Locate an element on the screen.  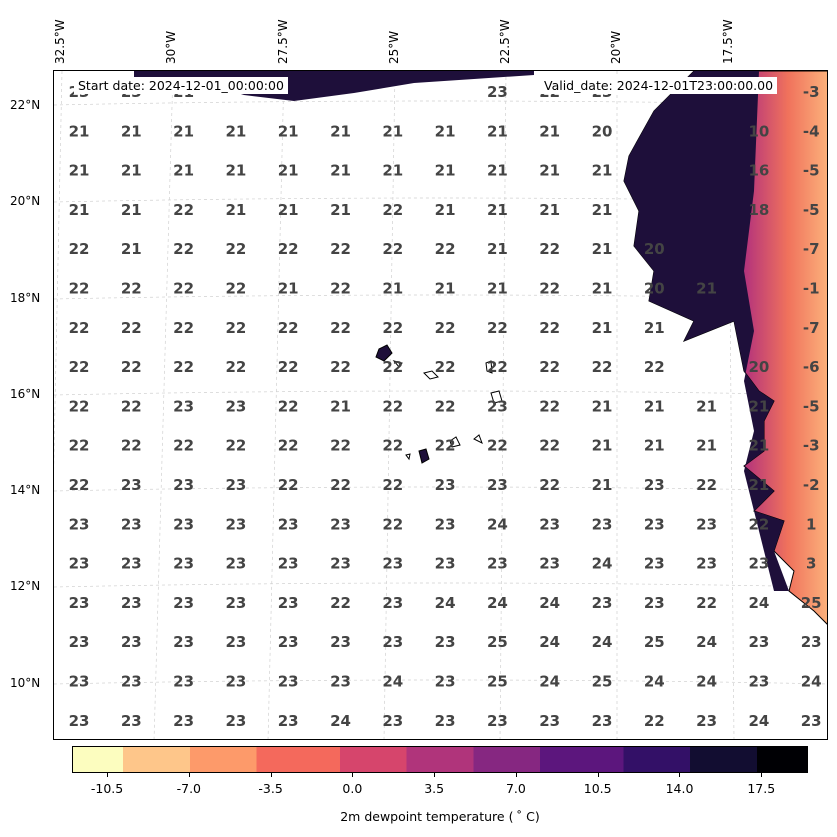
grid-value: -7 is located at coordinates (811, 249).